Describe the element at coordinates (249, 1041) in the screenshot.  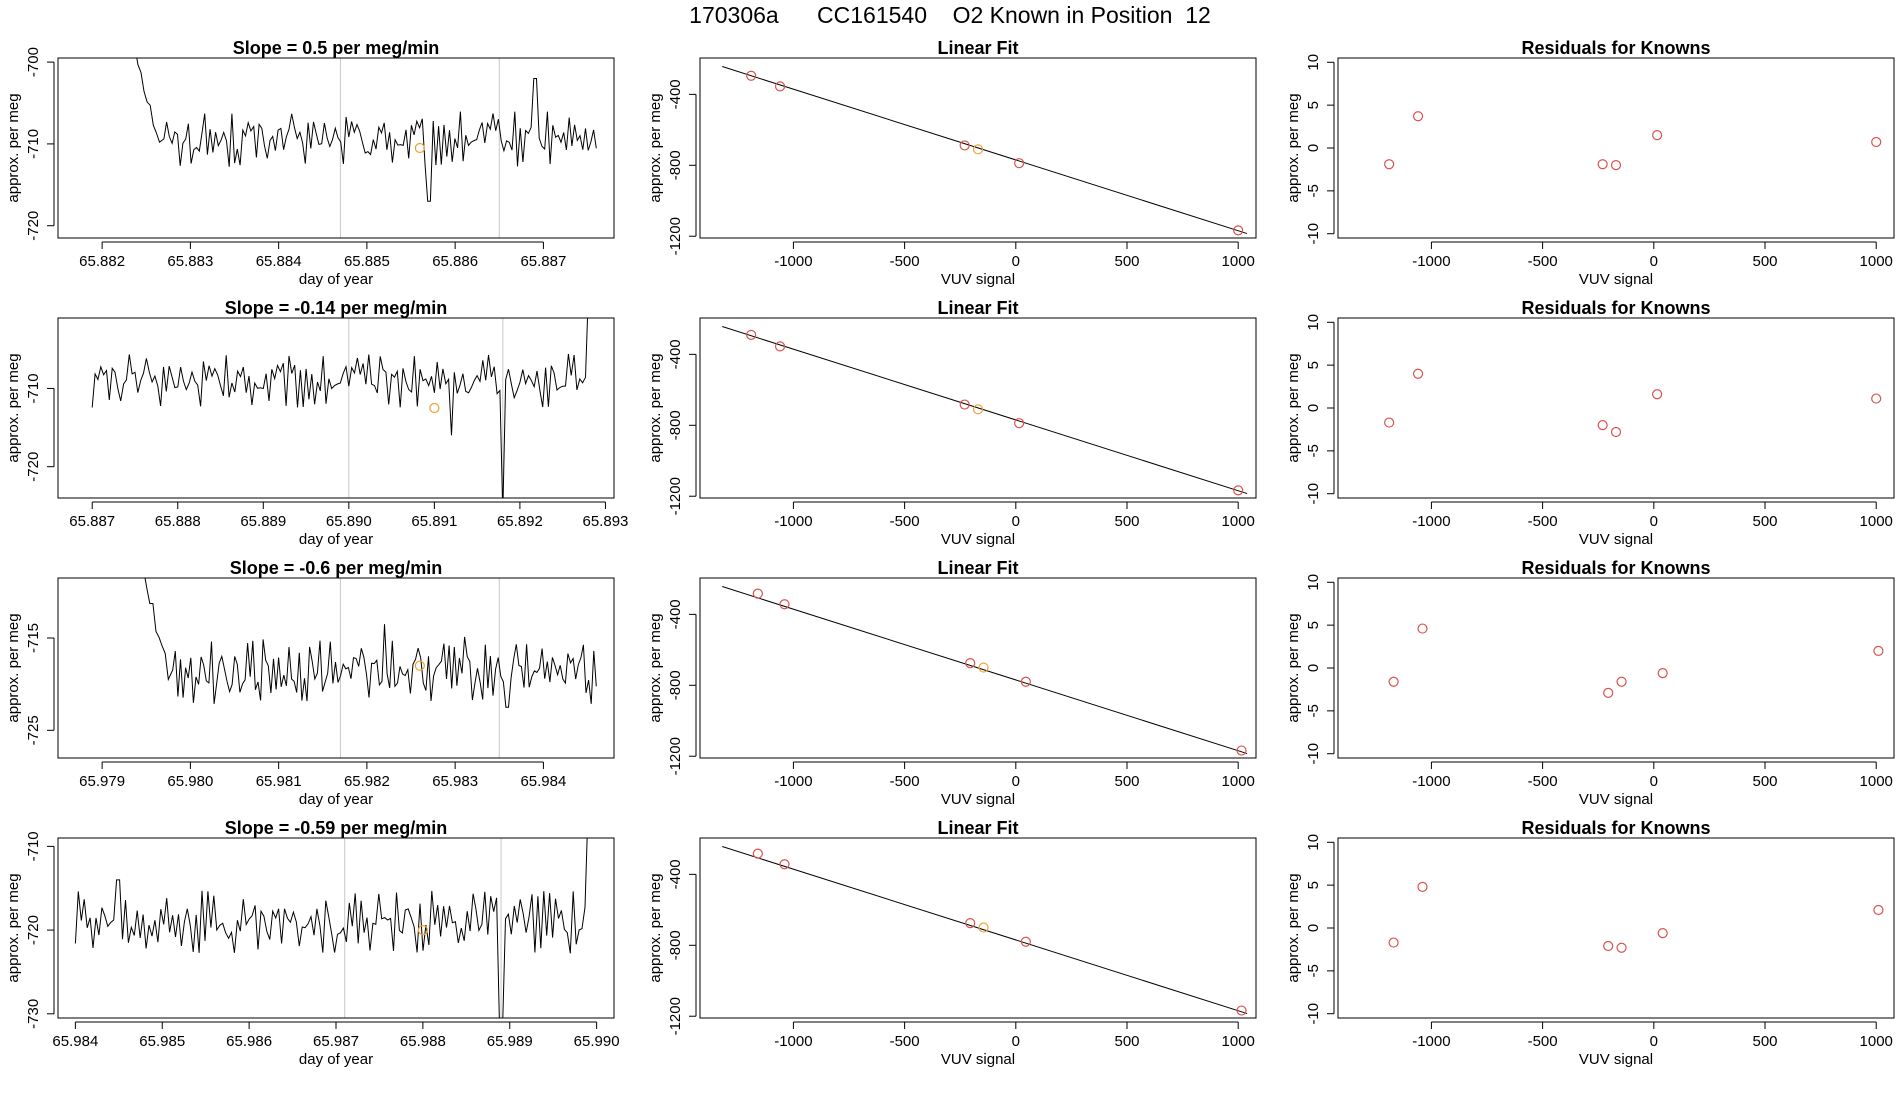
I see `x-tick-label: 65.986` at that location.